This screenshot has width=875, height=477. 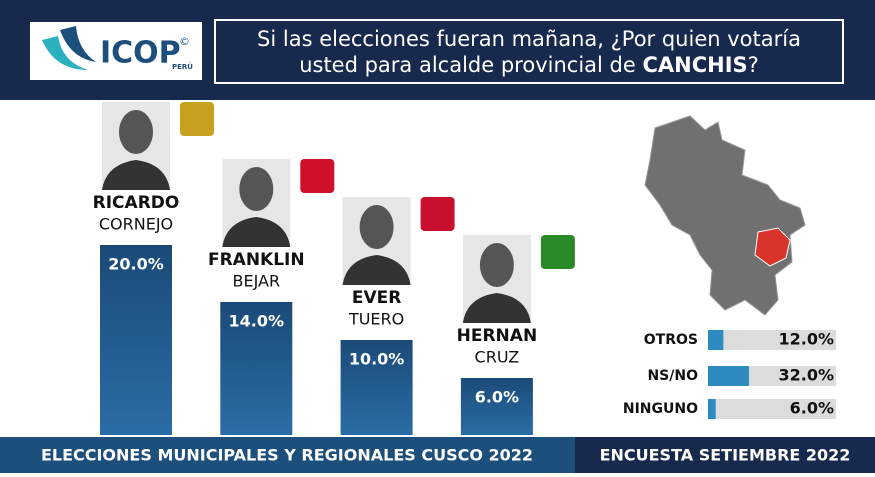 I want to click on candidate-surname: CRUZ, so click(x=497, y=357).